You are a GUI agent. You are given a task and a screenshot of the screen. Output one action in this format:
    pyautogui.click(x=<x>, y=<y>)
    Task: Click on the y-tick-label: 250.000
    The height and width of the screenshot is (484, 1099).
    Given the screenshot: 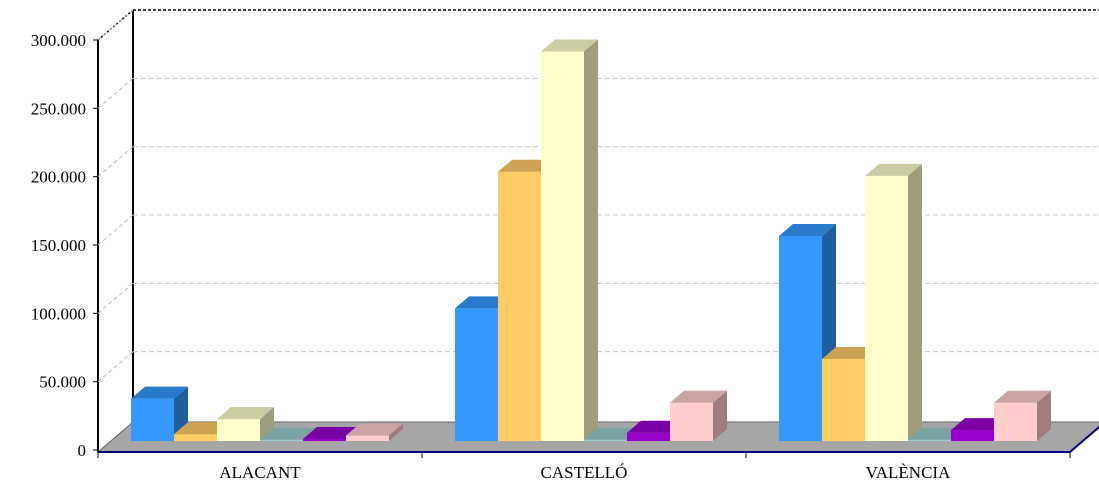 What is the action you would take?
    pyautogui.click(x=58, y=108)
    